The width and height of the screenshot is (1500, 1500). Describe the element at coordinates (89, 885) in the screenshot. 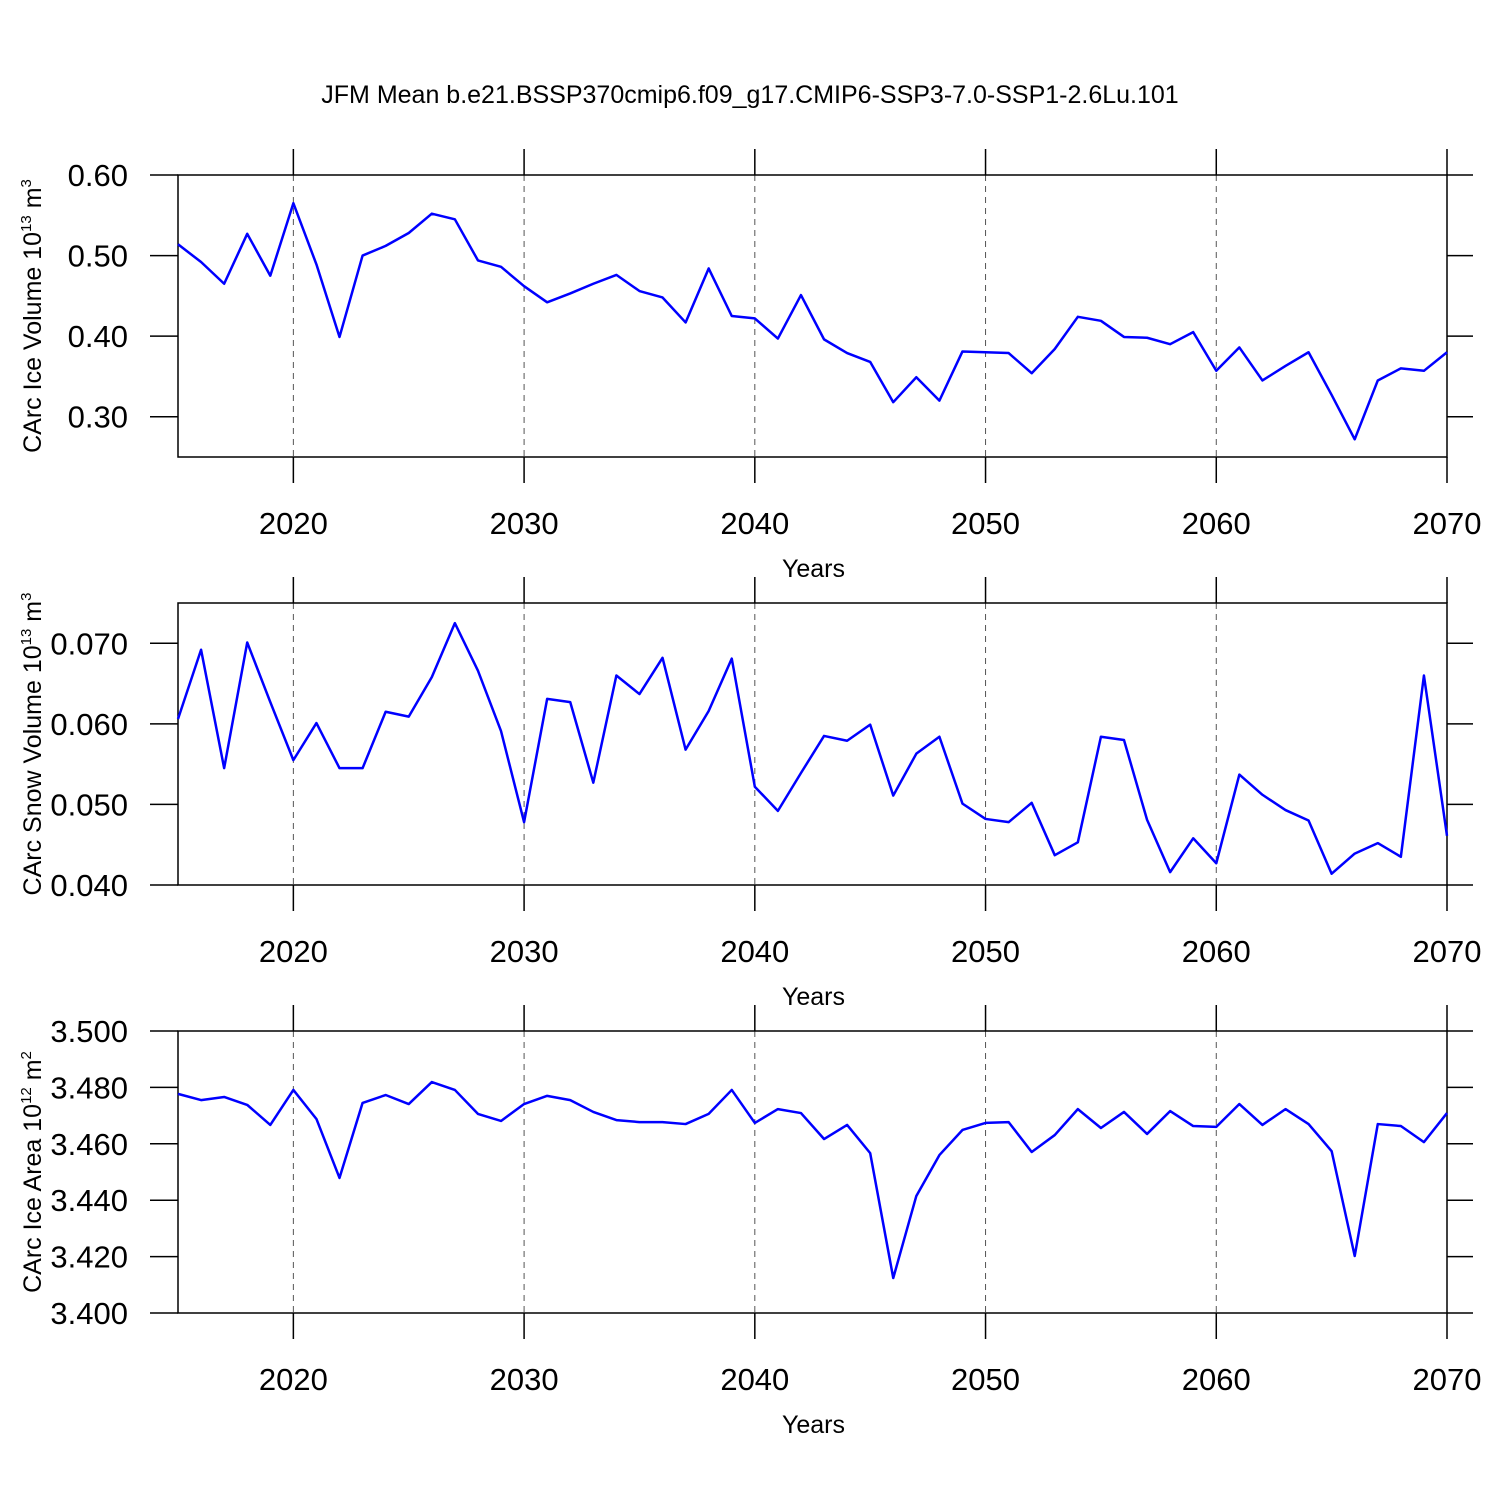

I see `y-tick-label: 0.040` at that location.